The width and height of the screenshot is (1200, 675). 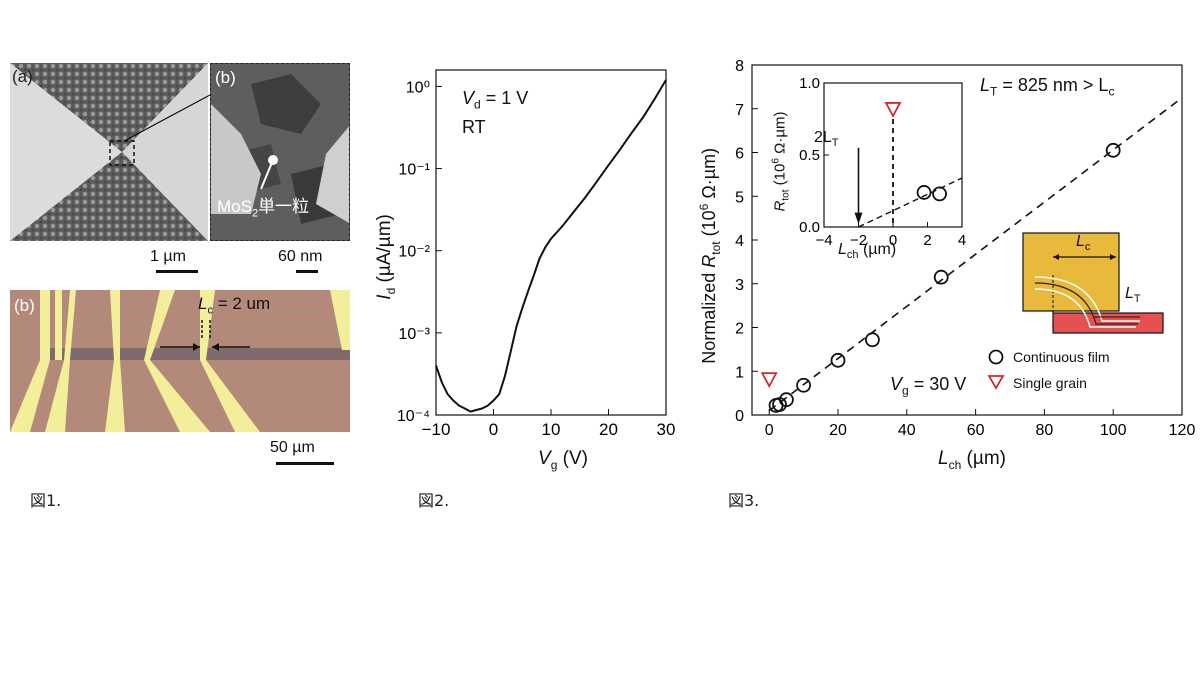 What do you see at coordinates (551, 429) in the screenshot?
I see `fig2-xtick-label: 10` at bounding box center [551, 429].